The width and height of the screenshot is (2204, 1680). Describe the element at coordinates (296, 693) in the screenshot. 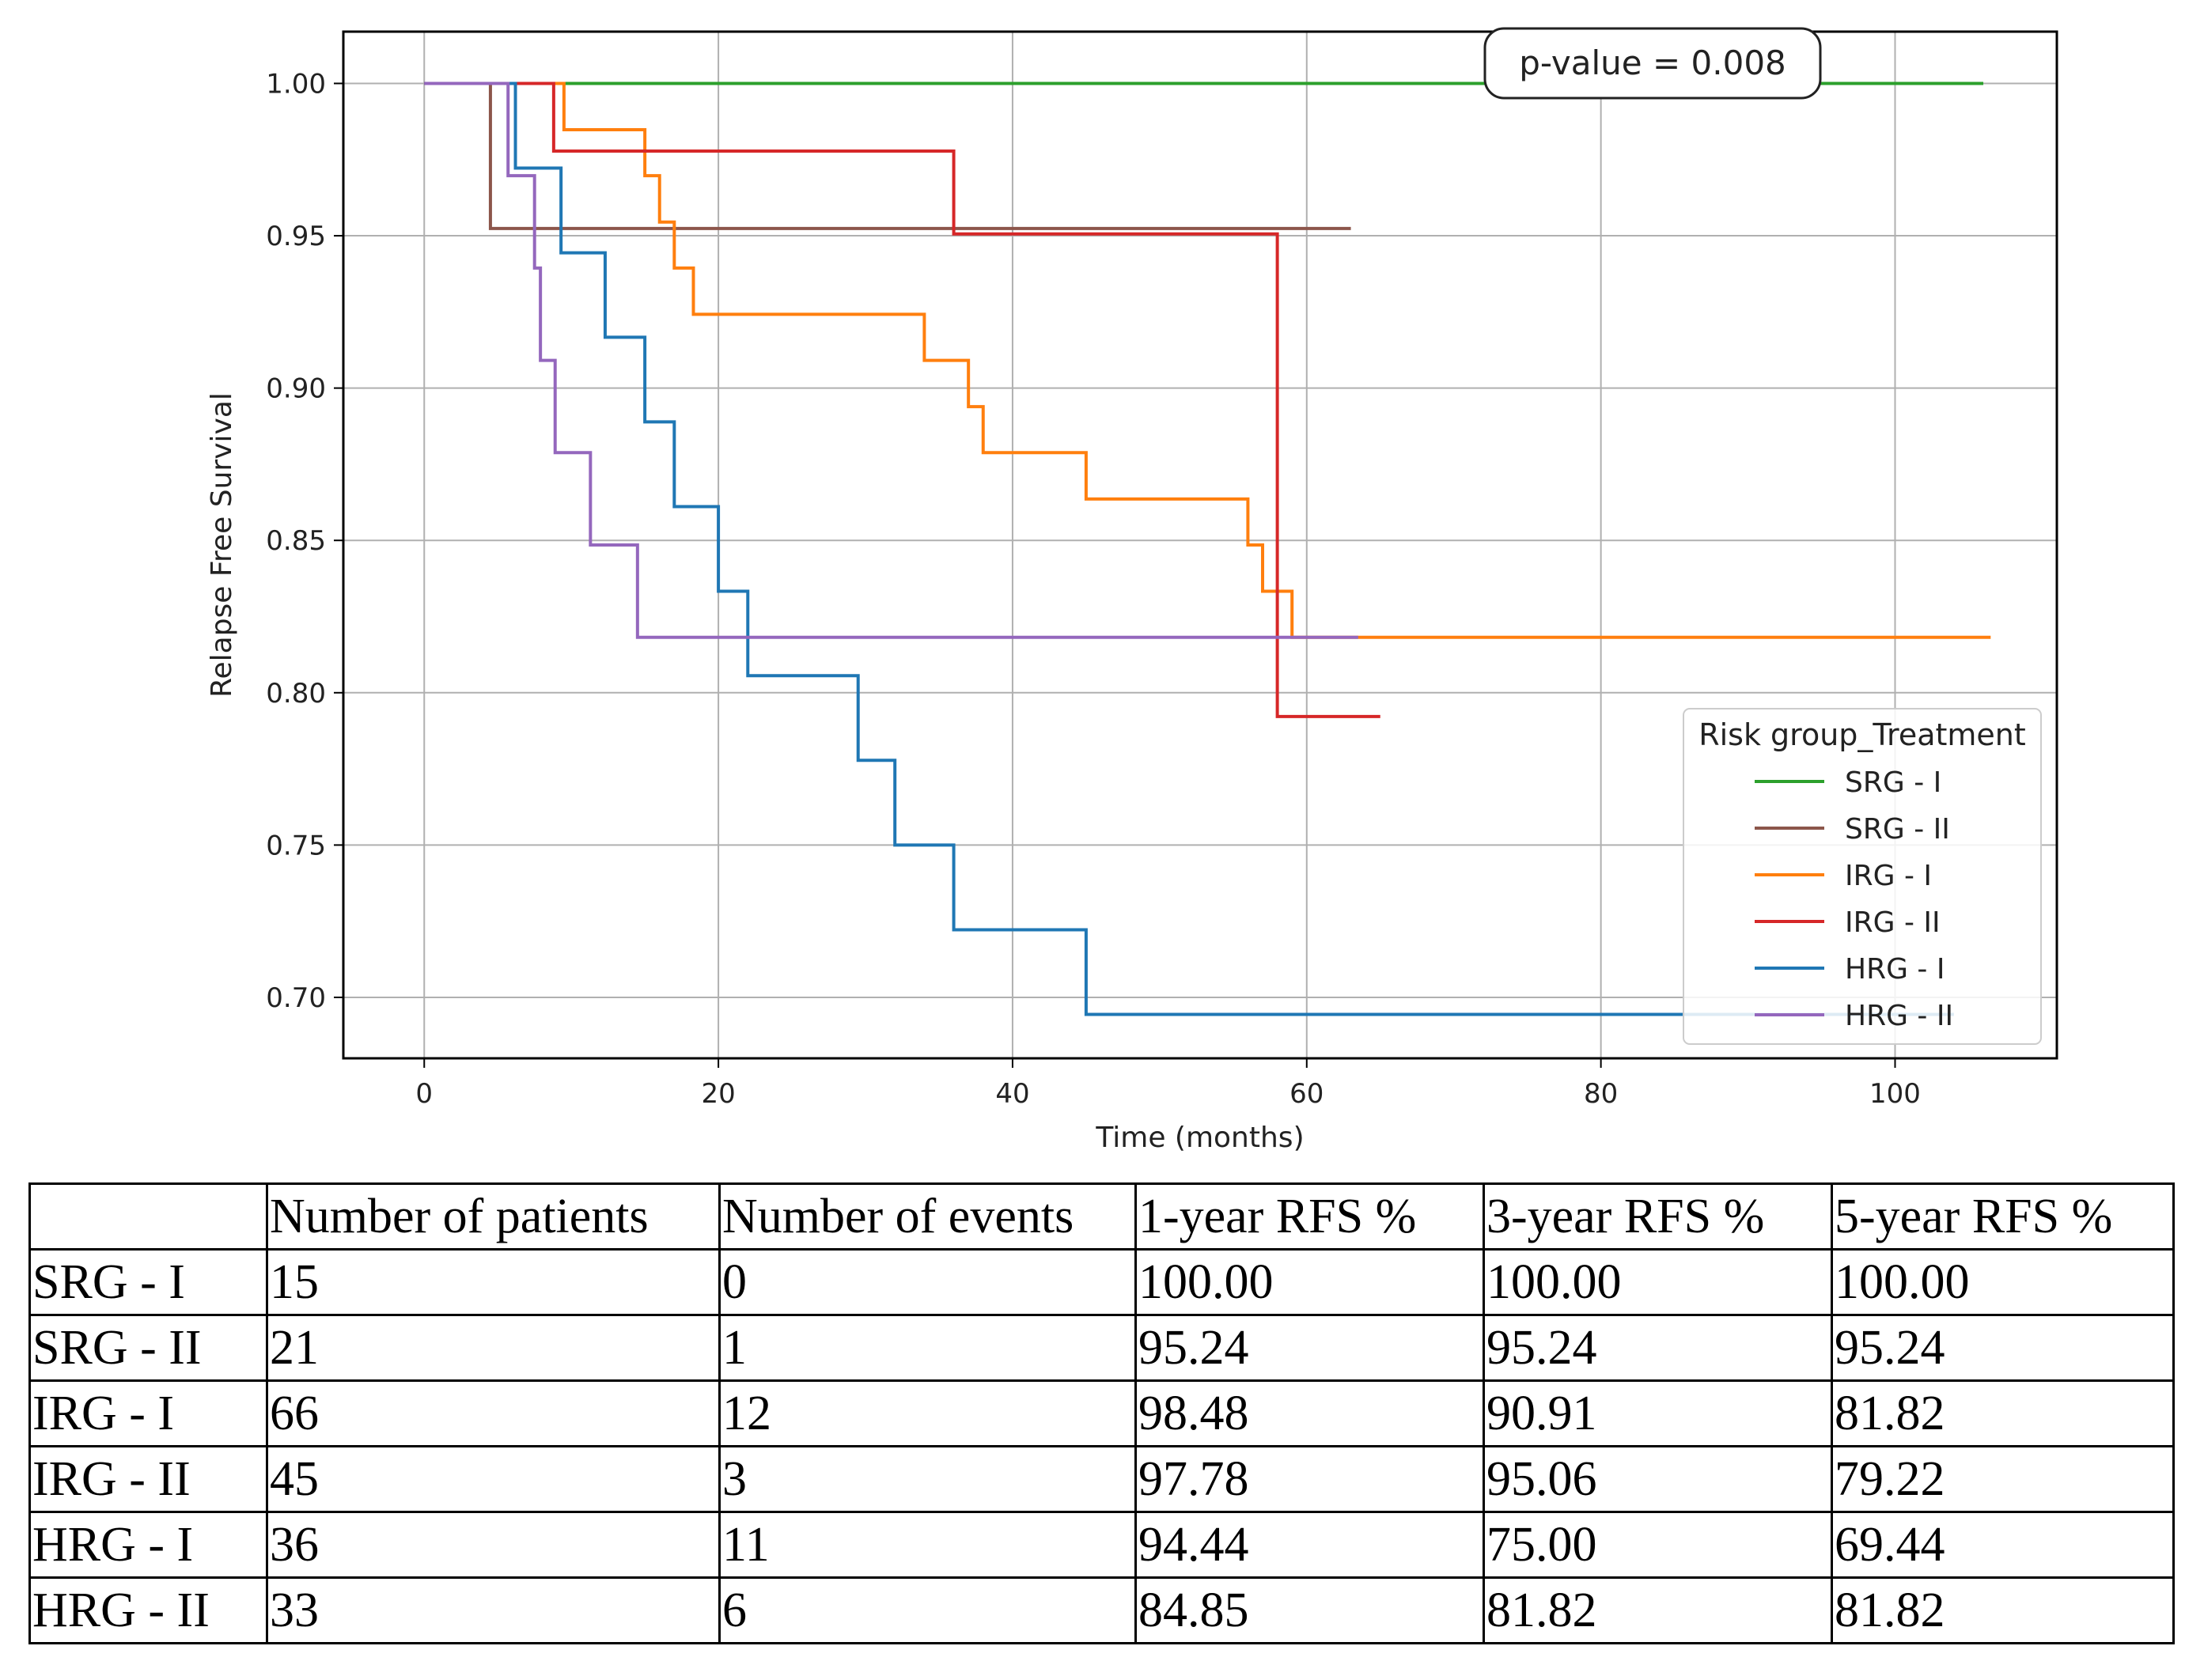

I see `y-tick-label: 0.80` at that location.